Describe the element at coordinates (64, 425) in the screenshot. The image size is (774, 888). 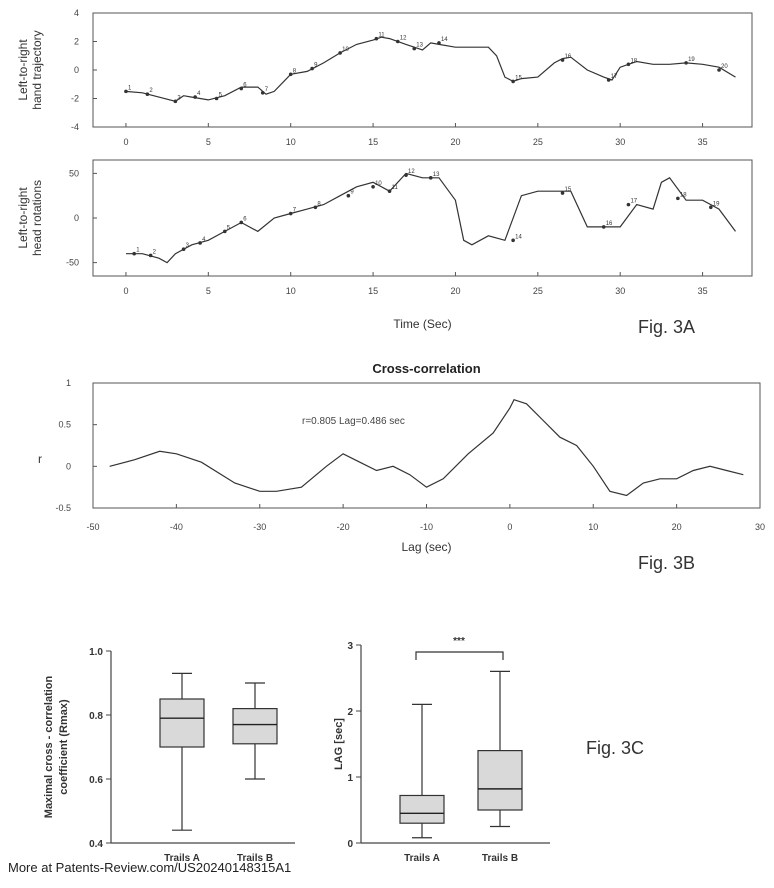
I see `y-tick-label: 0.5` at that location.